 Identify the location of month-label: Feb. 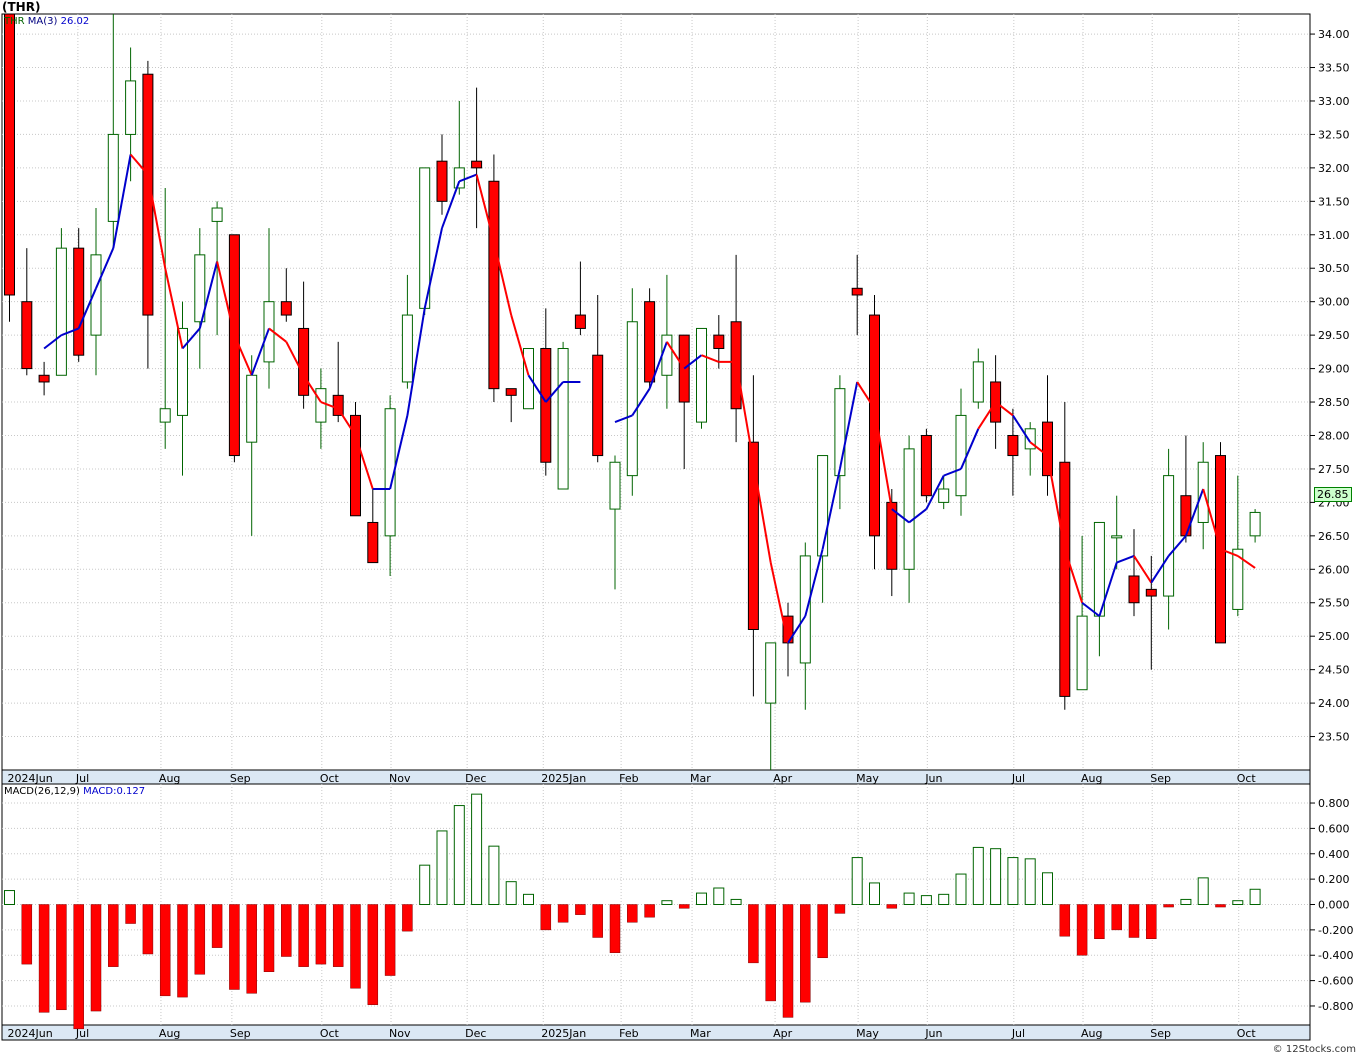
(628, 778).